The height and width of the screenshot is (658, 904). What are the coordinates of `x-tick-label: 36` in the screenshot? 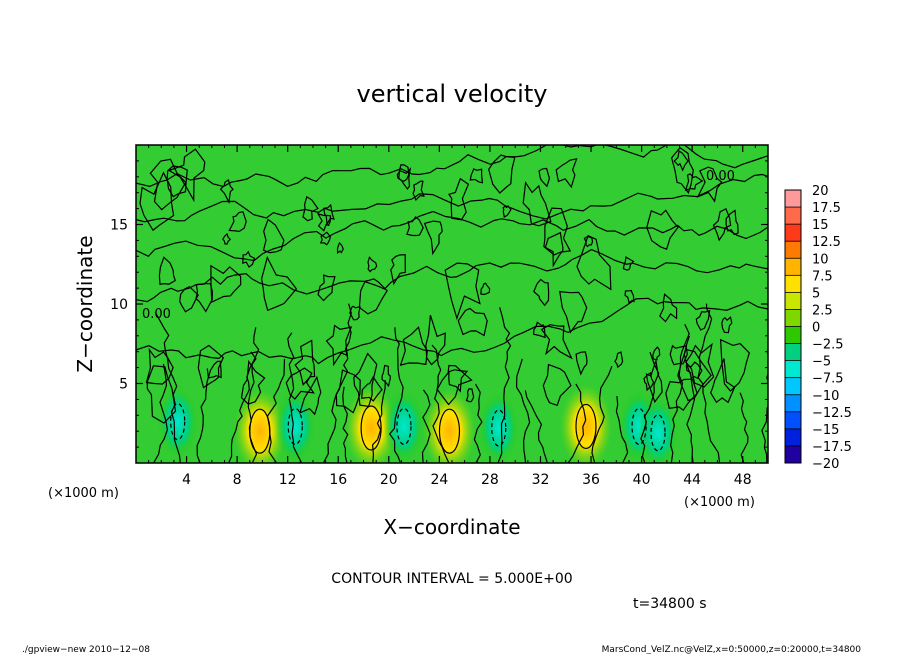 It's located at (591, 480).